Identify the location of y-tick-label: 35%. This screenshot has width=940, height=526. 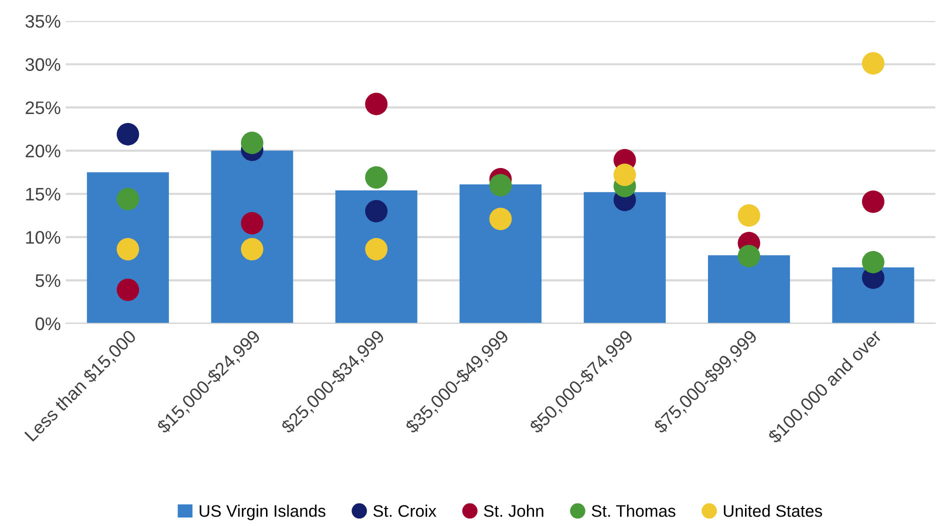
(42, 21).